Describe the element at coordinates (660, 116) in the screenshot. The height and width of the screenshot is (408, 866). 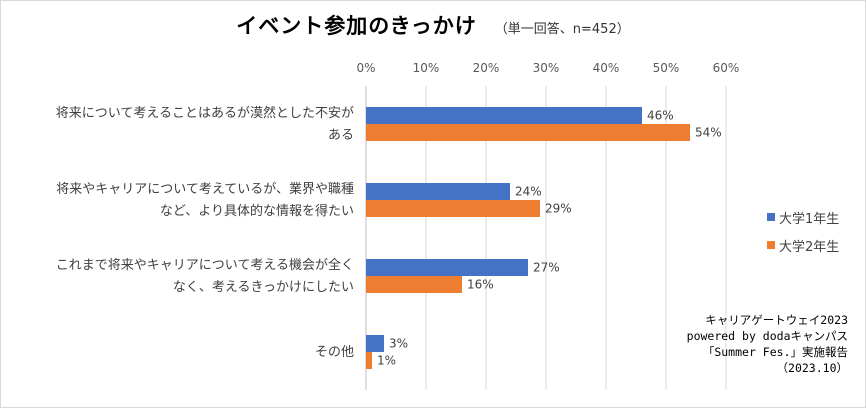
I see `data-label: 46%` at that location.